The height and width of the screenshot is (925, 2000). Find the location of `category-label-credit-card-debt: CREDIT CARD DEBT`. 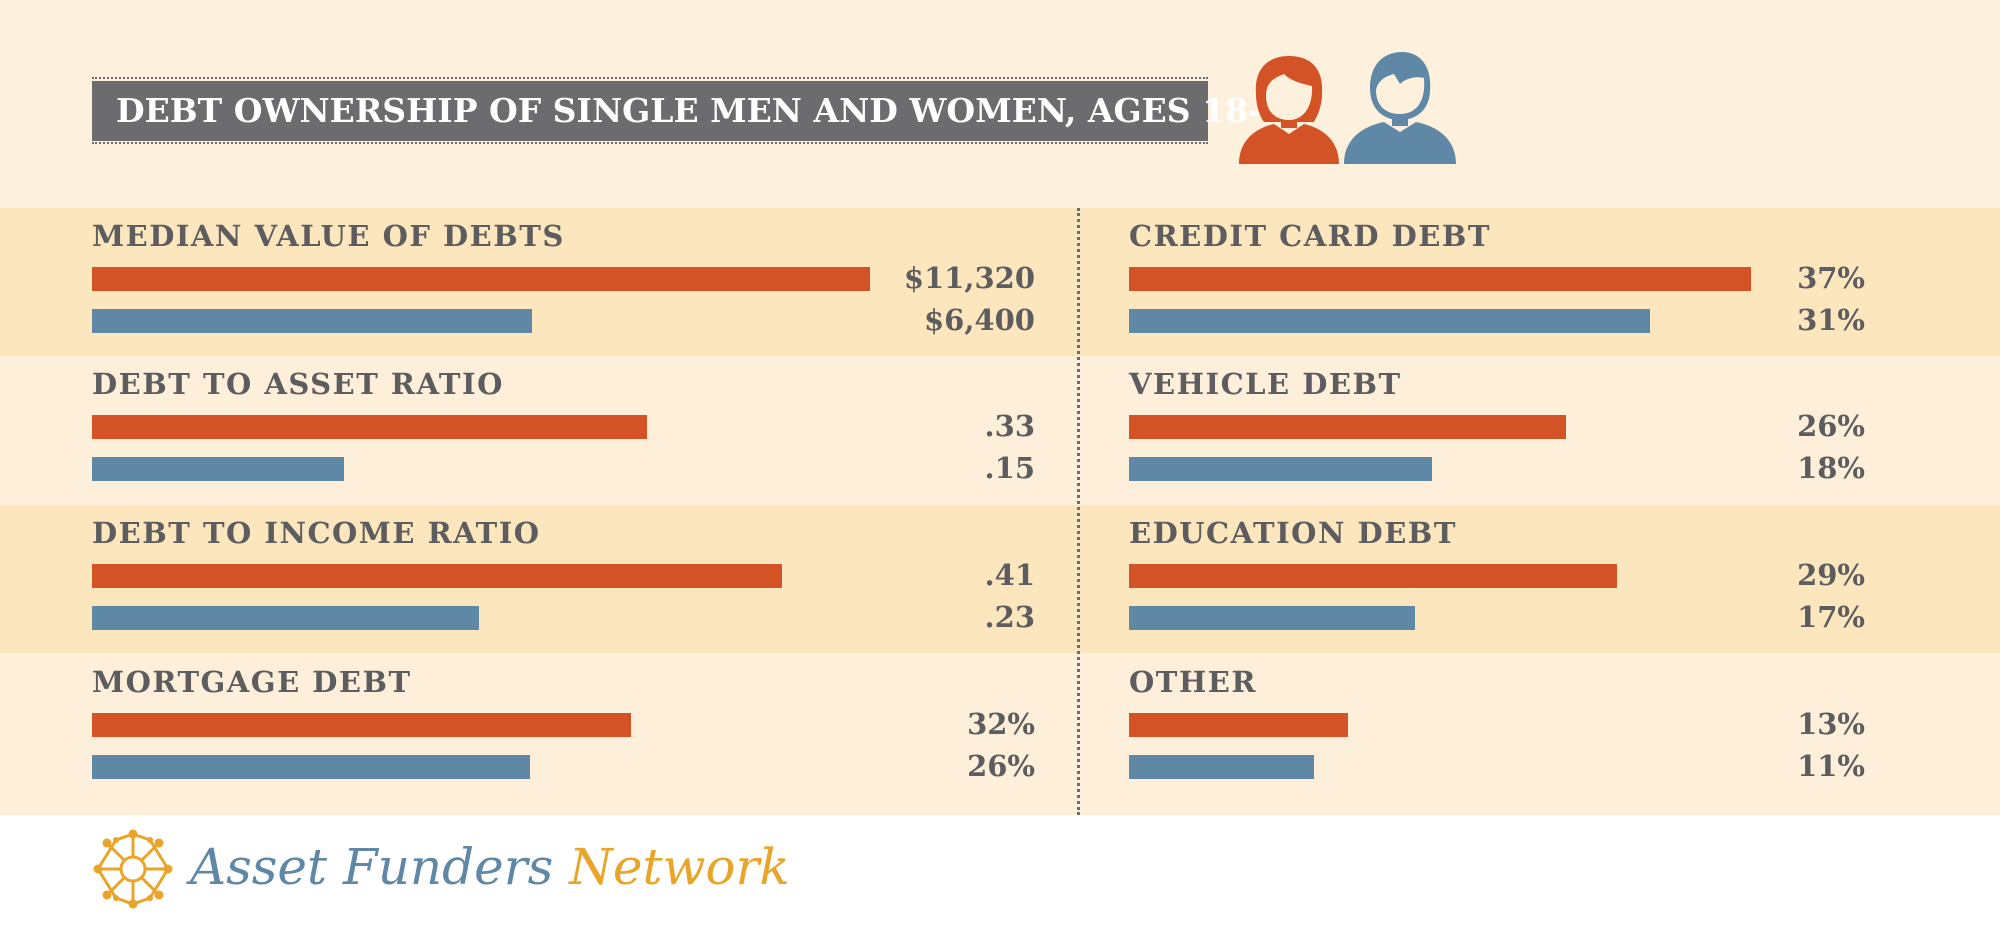

category-label-credit-card-debt: CREDIT CARD DEBT is located at coordinates (1310, 236).